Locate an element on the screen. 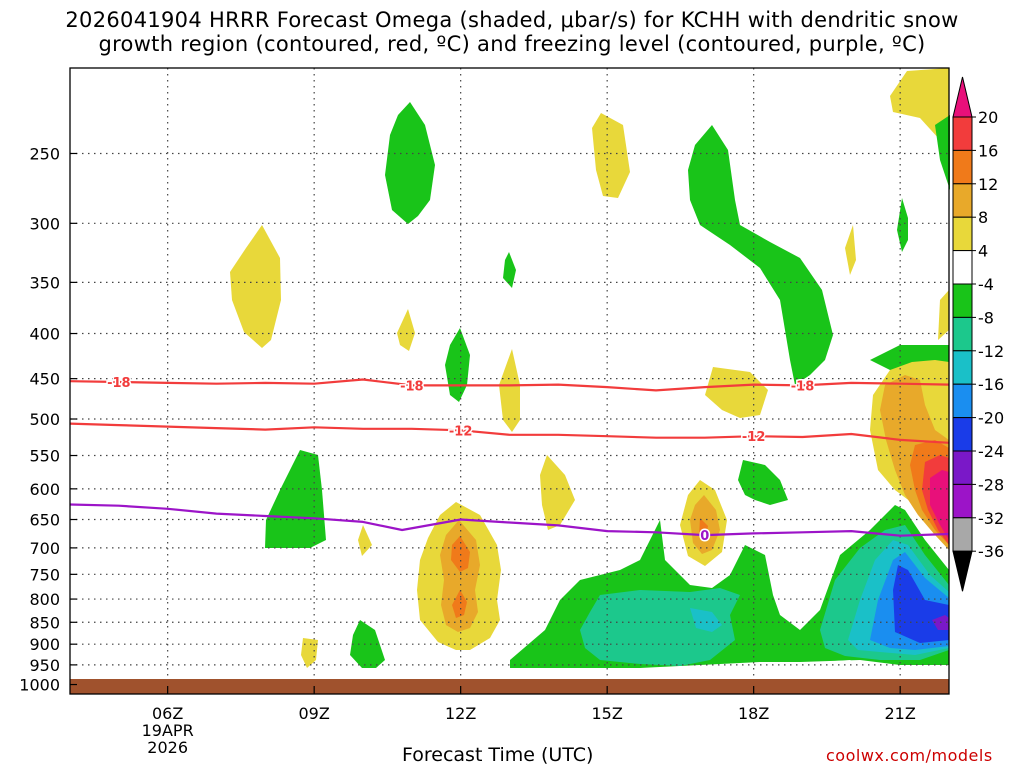 The height and width of the screenshot is (768, 1024). x-tick-label: 12Z is located at coordinates (460, 713).